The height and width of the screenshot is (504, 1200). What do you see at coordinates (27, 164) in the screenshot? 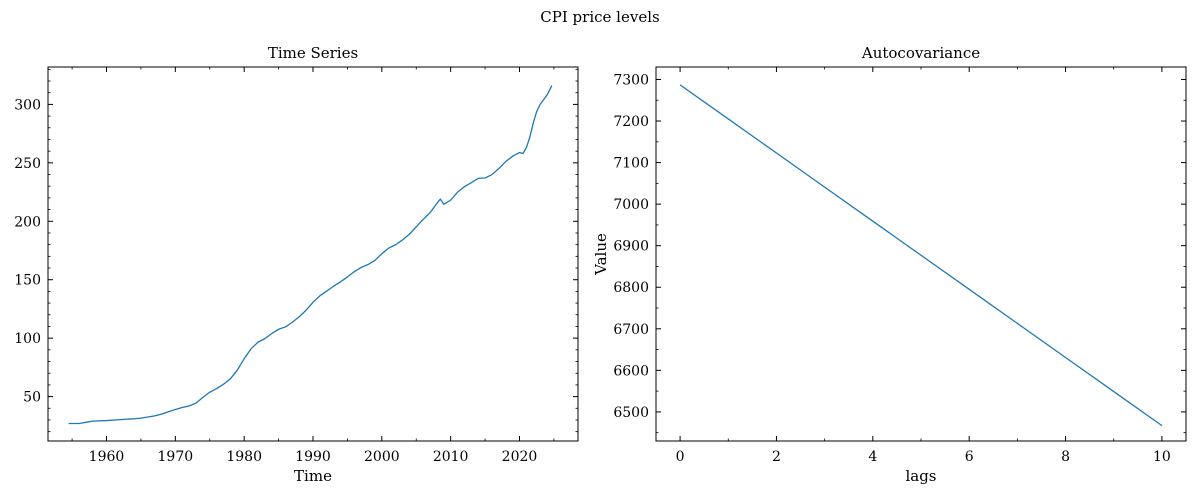
I see `y-tick-label: 250` at bounding box center [27, 164].